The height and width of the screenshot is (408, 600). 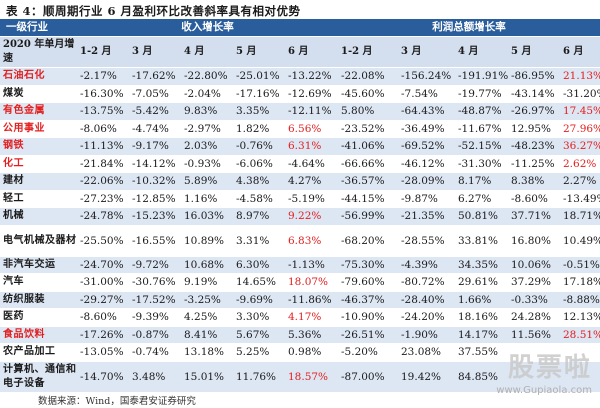 What do you see at coordinates (311, 265) in the screenshot?
I see `growth-value: -1.13%` at bounding box center [311, 265].